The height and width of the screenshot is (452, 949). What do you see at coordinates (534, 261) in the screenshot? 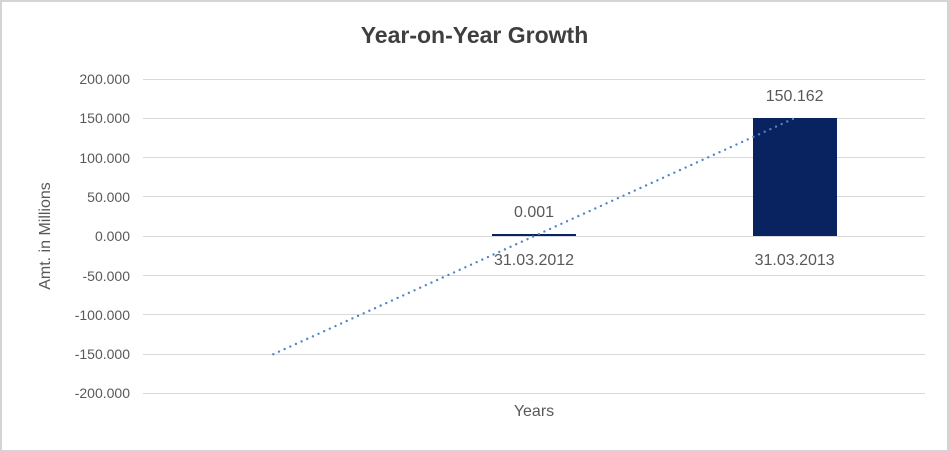
I see `category-label: 31.03.2012` at bounding box center [534, 261].